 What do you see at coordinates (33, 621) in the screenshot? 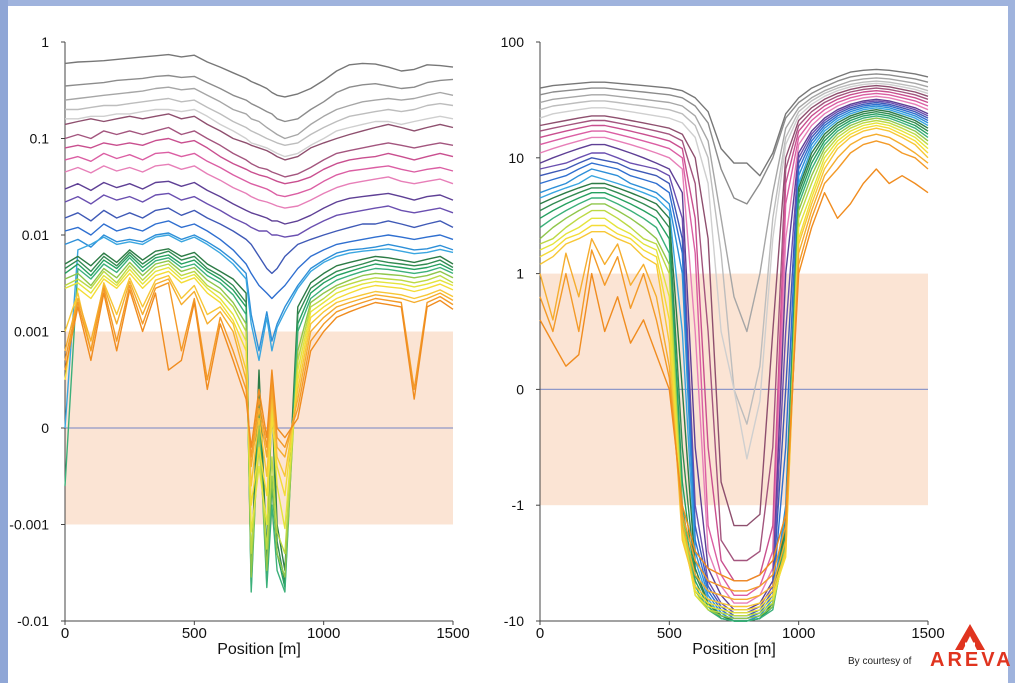
I see `y-tick-label: -0.01` at bounding box center [33, 621].